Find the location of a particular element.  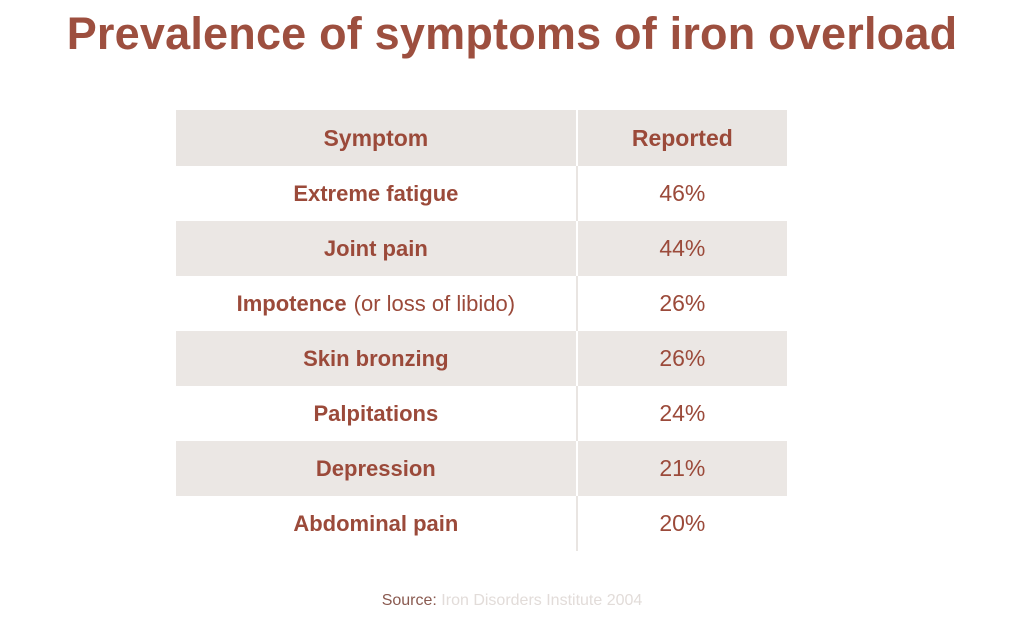

symptom-cell: Palpitations is located at coordinates (376, 413).